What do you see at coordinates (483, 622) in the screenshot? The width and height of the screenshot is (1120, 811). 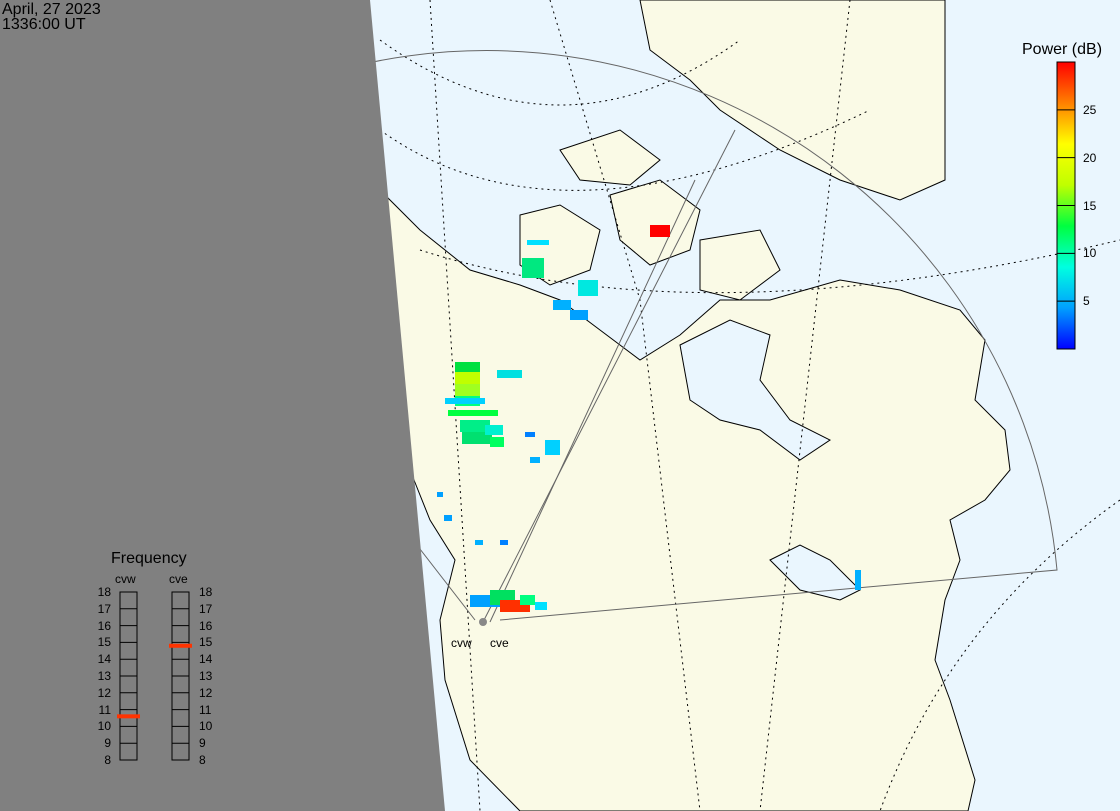 I see `radar-site-marker` at bounding box center [483, 622].